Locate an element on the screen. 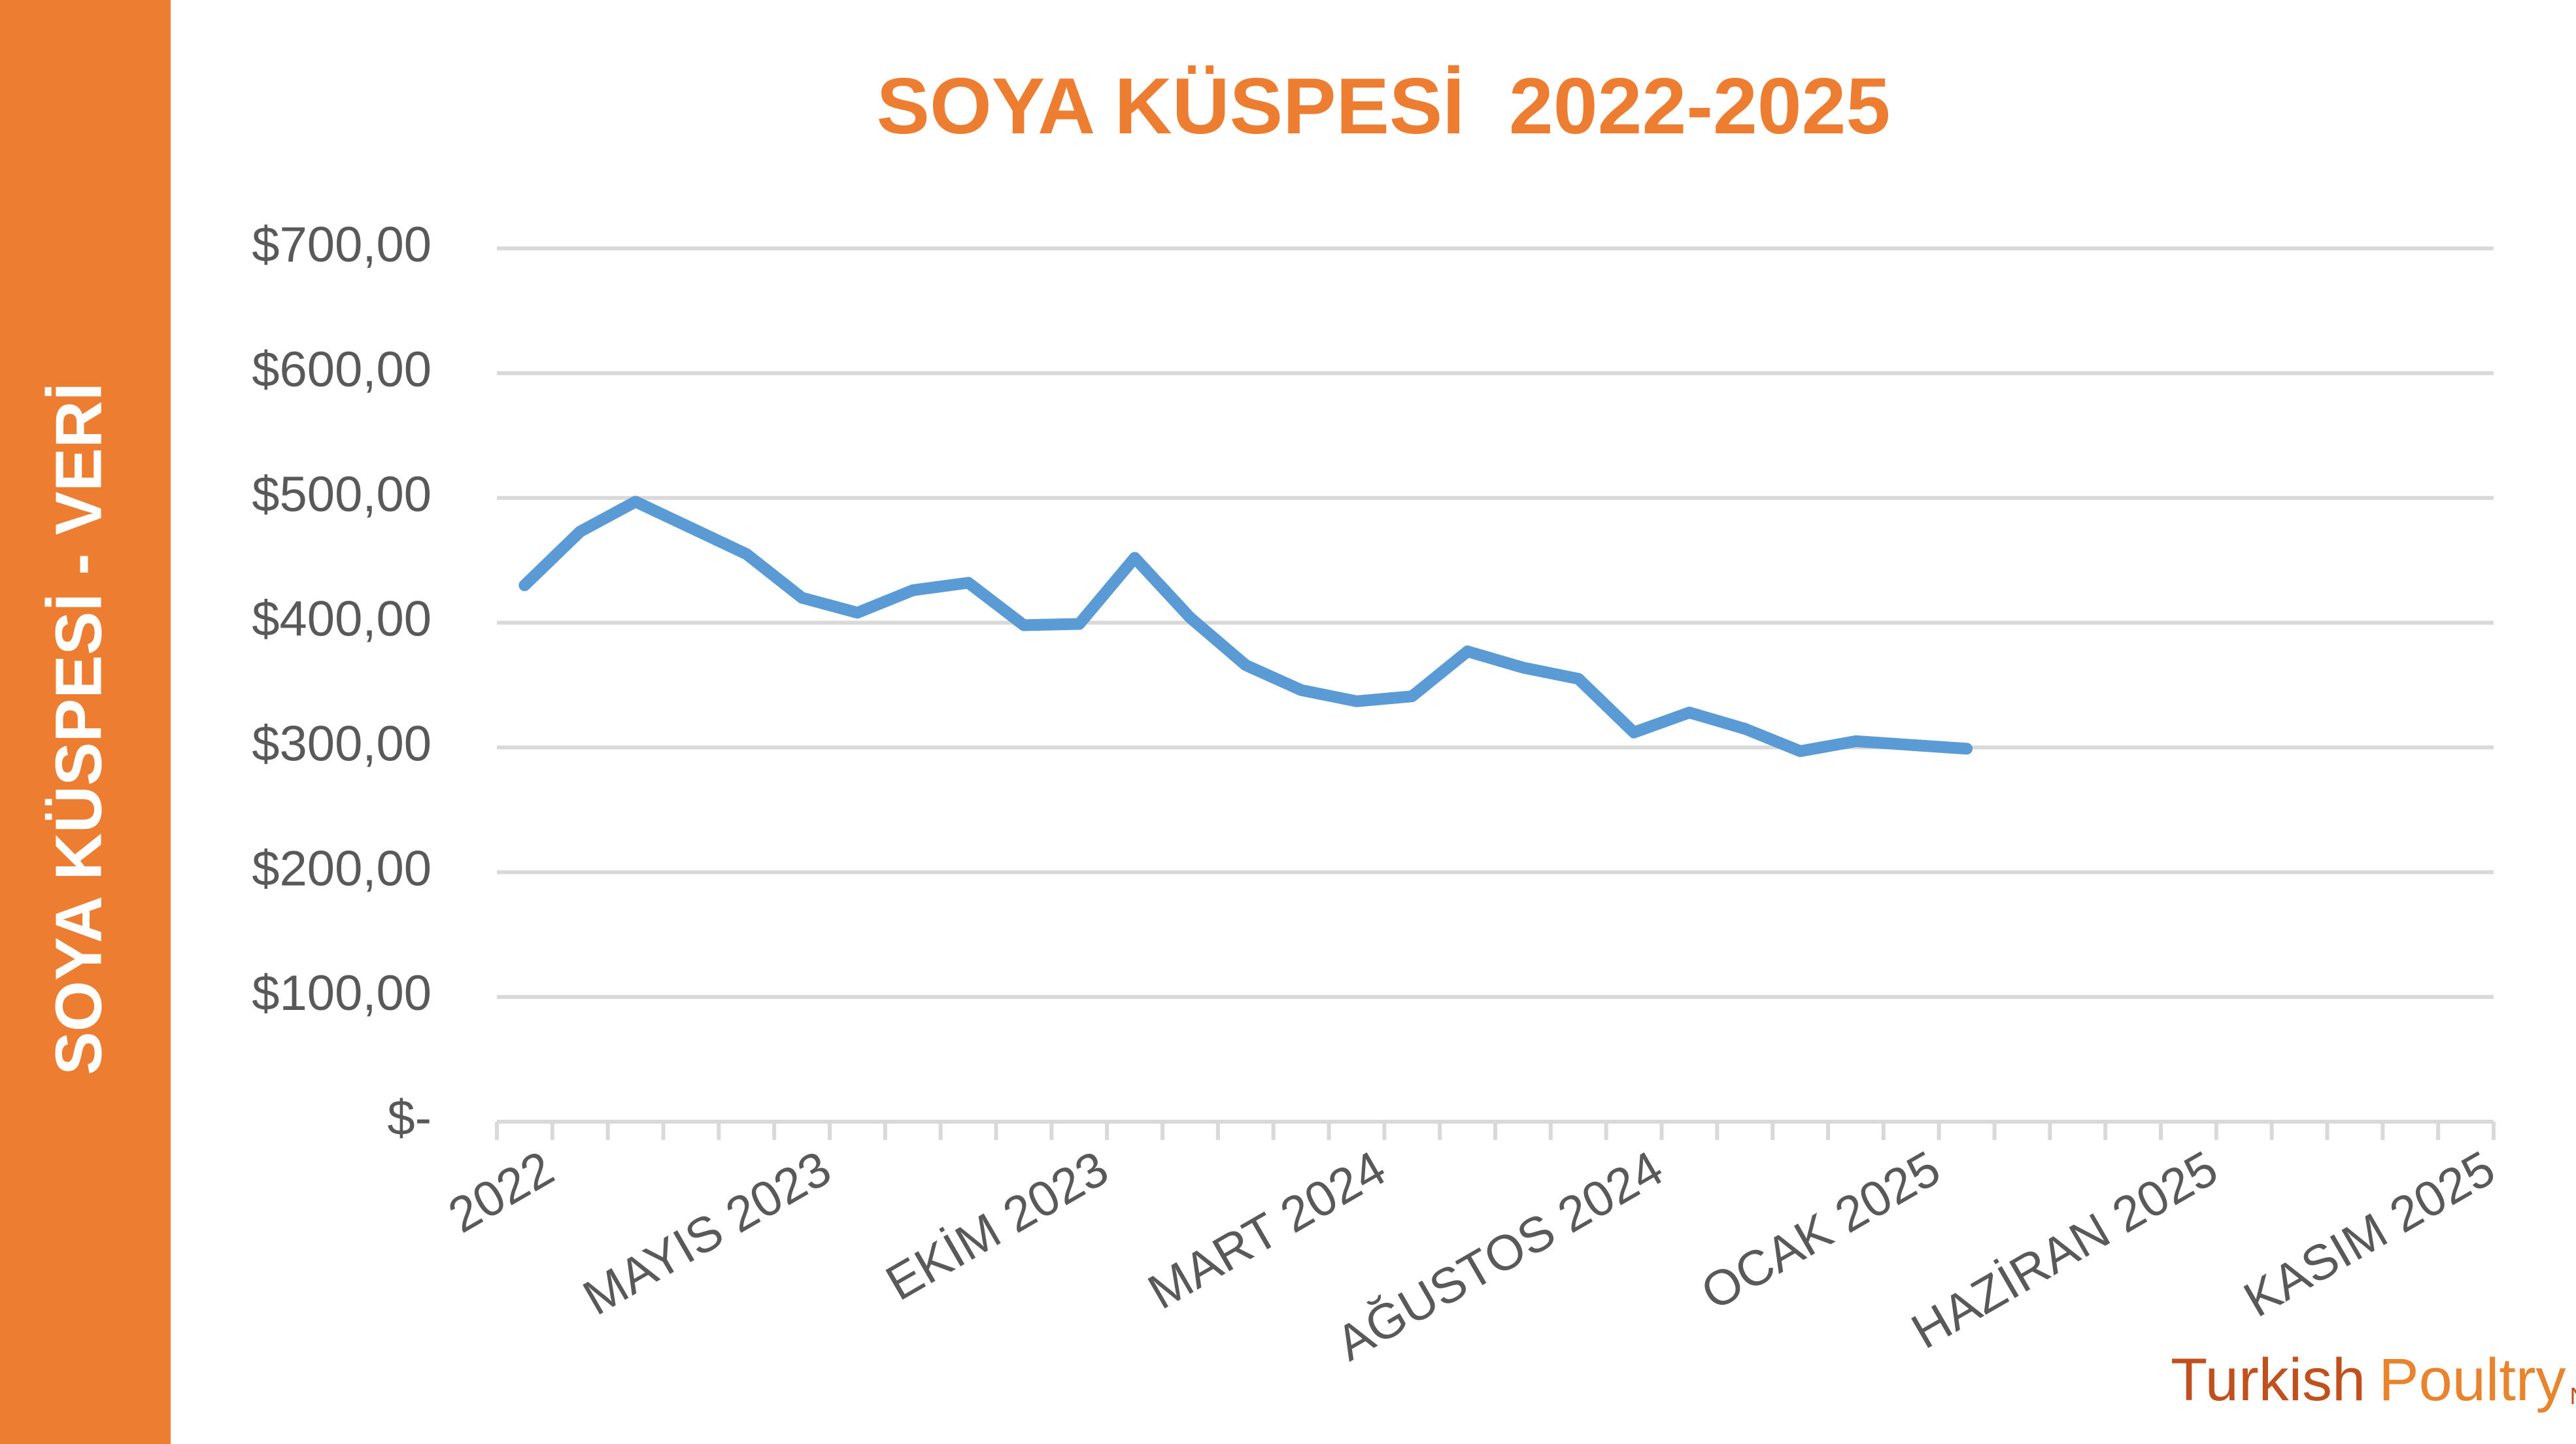 This screenshot has width=2576, height=1444. logo-suffix: Net is located at coordinates (2573, 1396).